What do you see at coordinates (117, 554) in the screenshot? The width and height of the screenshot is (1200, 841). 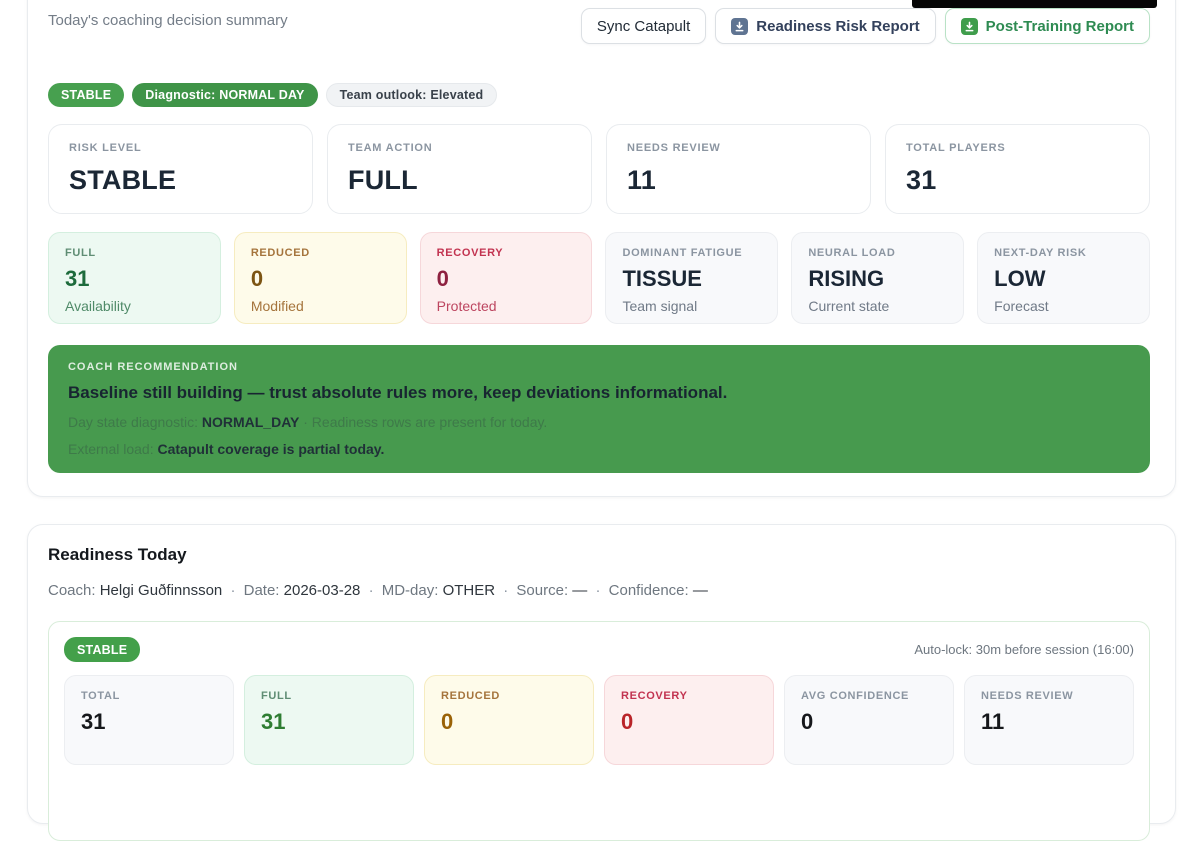 I see `readiness-title: Readiness Today` at bounding box center [117, 554].